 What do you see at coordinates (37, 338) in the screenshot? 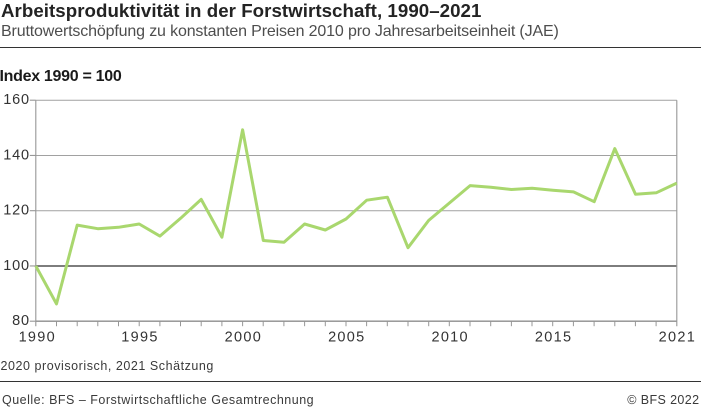
I see `svg-text: 1990` at bounding box center [37, 338].